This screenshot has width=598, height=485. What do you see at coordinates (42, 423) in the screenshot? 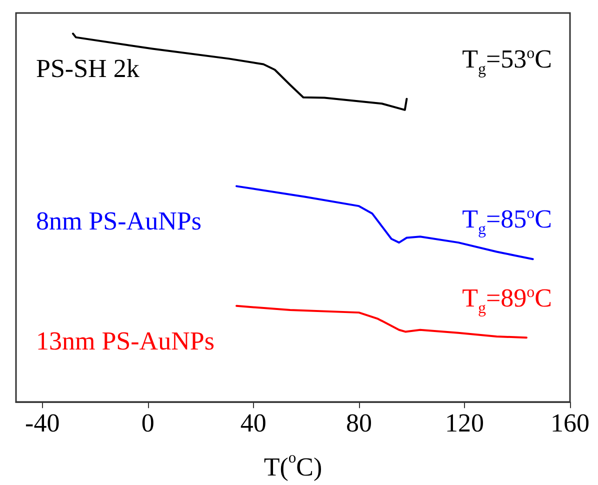
I see `x-tick-label: -40` at bounding box center [42, 423].